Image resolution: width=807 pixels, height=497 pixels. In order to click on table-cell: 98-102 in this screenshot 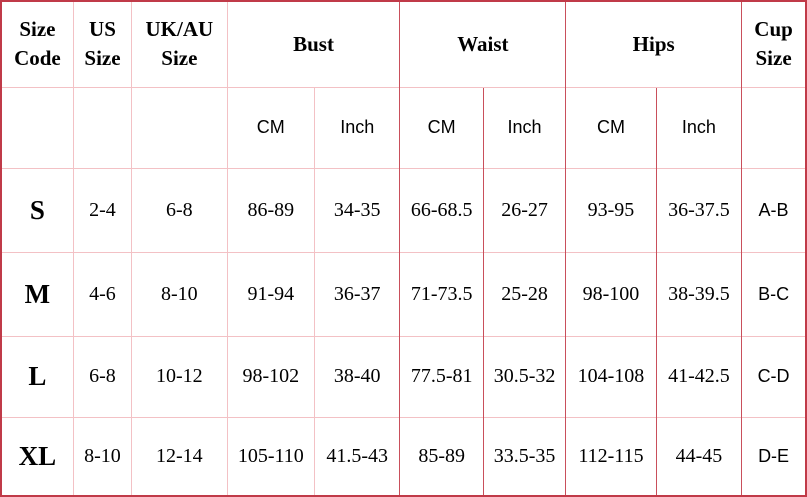, I will do `click(270, 376)`.